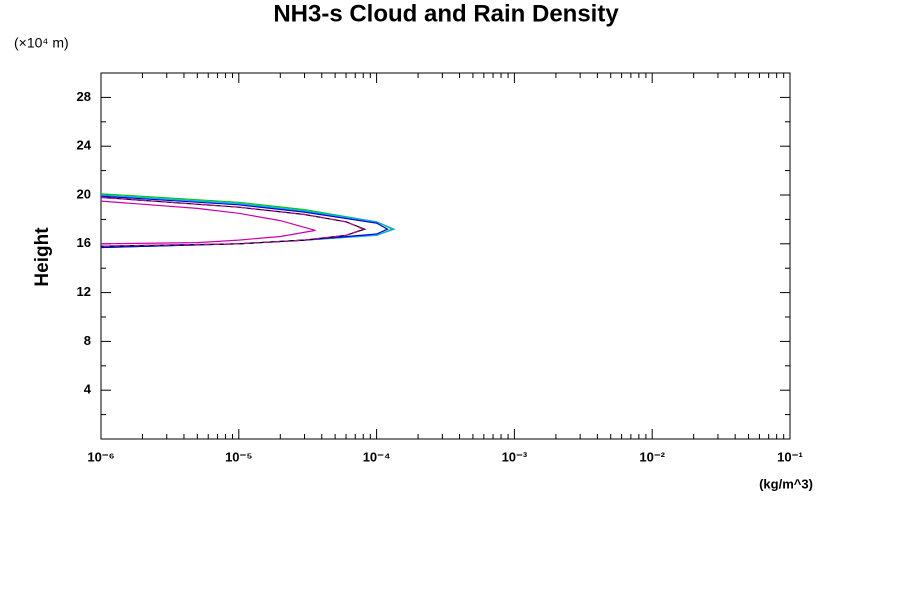 The width and height of the screenshot is (900, 600). What do you see at coordinates (786, 483) in the screenshot?
I see `x-axis-label: (kg/m^3)` at bounding box center [786, 483].